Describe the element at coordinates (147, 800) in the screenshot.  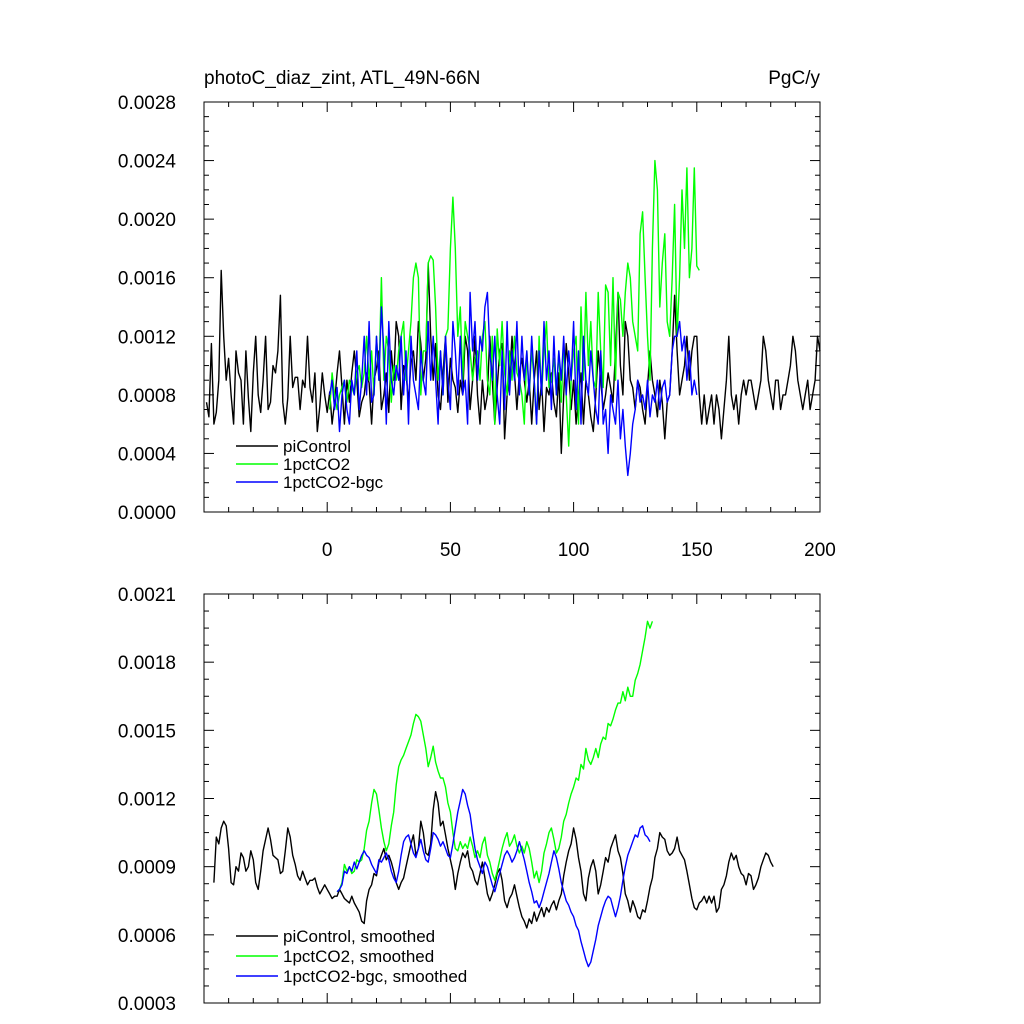
I see `bottom-y-tick-label: 0.0012` at that location.